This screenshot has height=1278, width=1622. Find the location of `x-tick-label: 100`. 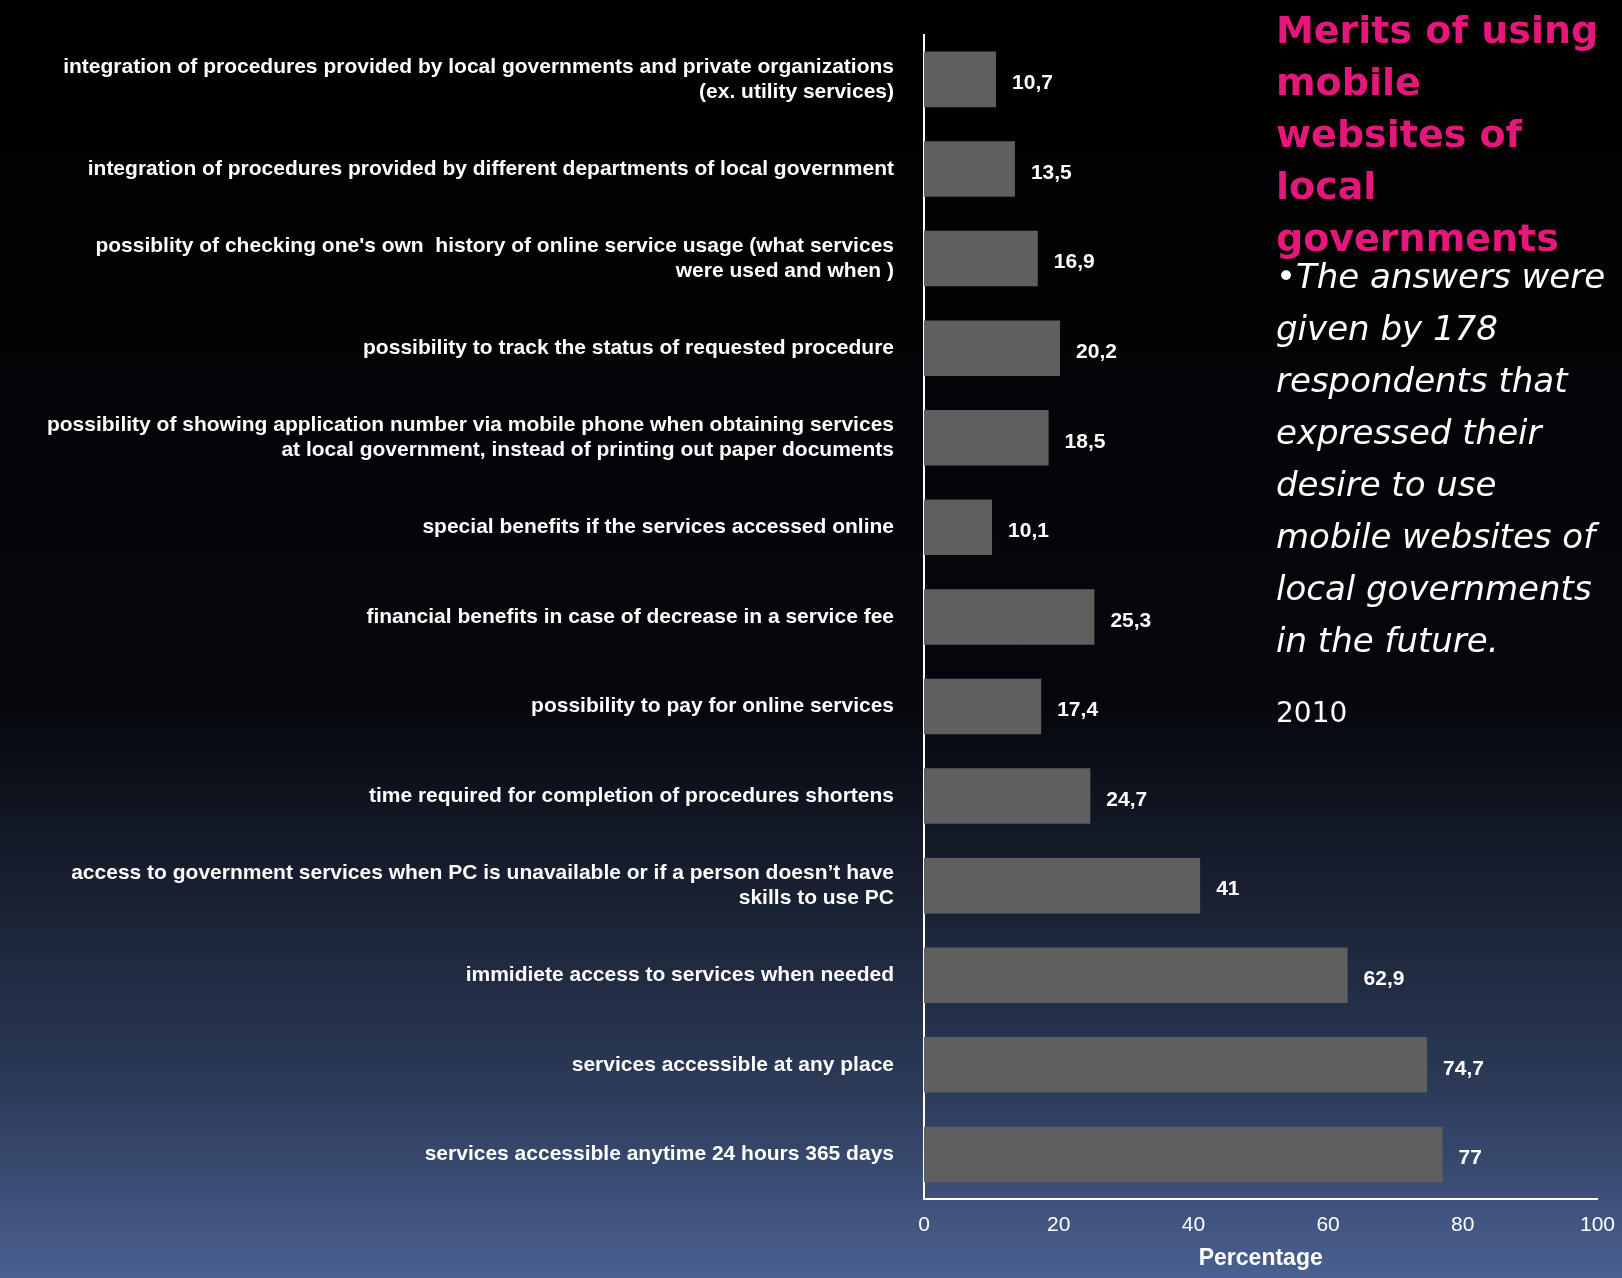

x-tick-label: 100 is located at coordinates (1597, 1223).